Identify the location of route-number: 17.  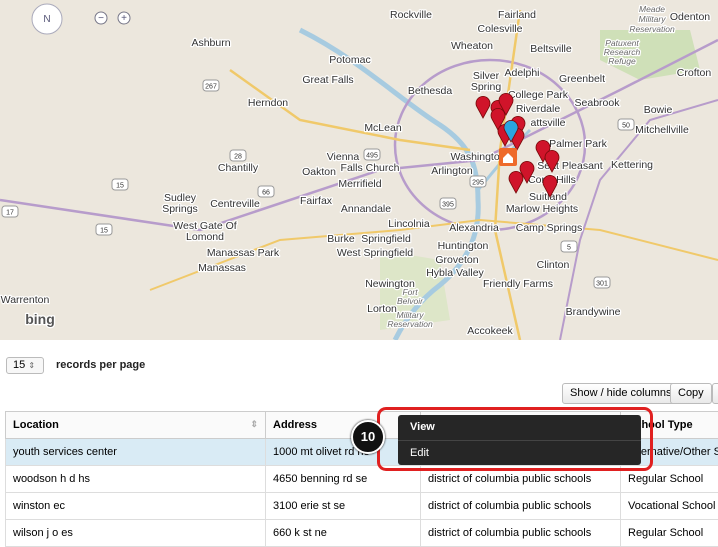
(10, 213).